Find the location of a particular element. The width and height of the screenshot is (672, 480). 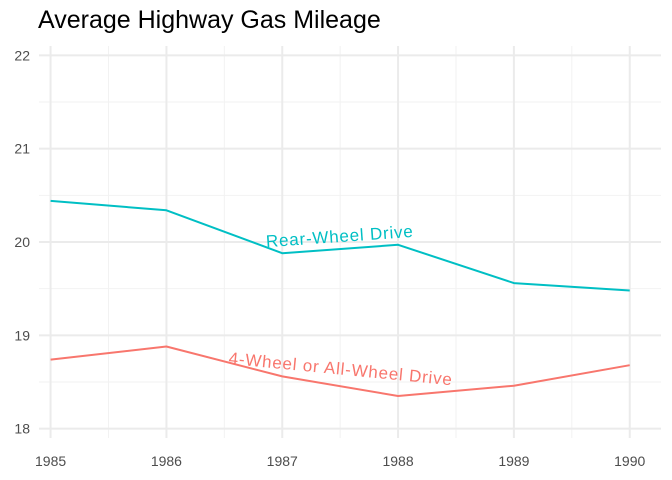

x-axis-ticks: 1985 1986 1987 1988 1989 1990 is located at coordinates (340, 461).